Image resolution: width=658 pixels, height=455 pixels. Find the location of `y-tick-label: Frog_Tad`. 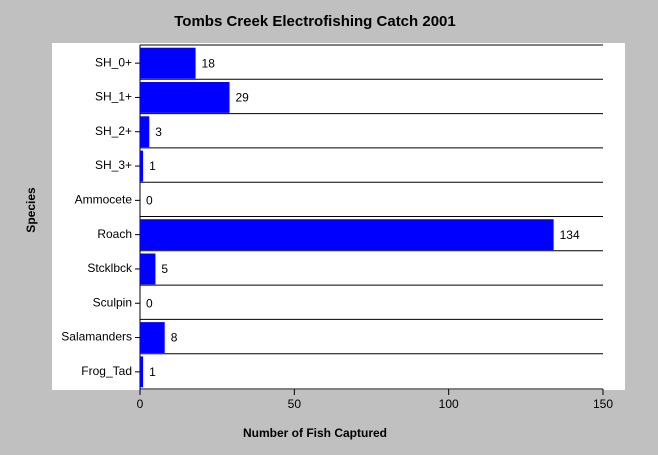

y-tick-label: Frog_Tad is located at coordinates (106, 371).